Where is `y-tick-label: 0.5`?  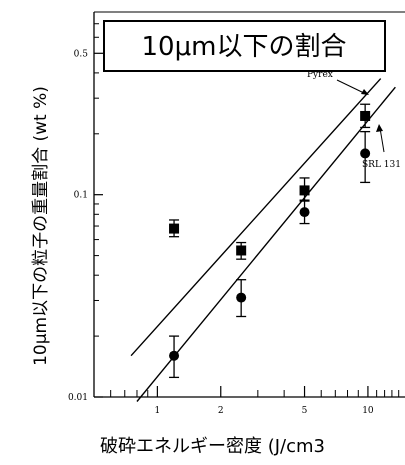
y-tick-label: 0.5 is located at coordinates (81, 54).